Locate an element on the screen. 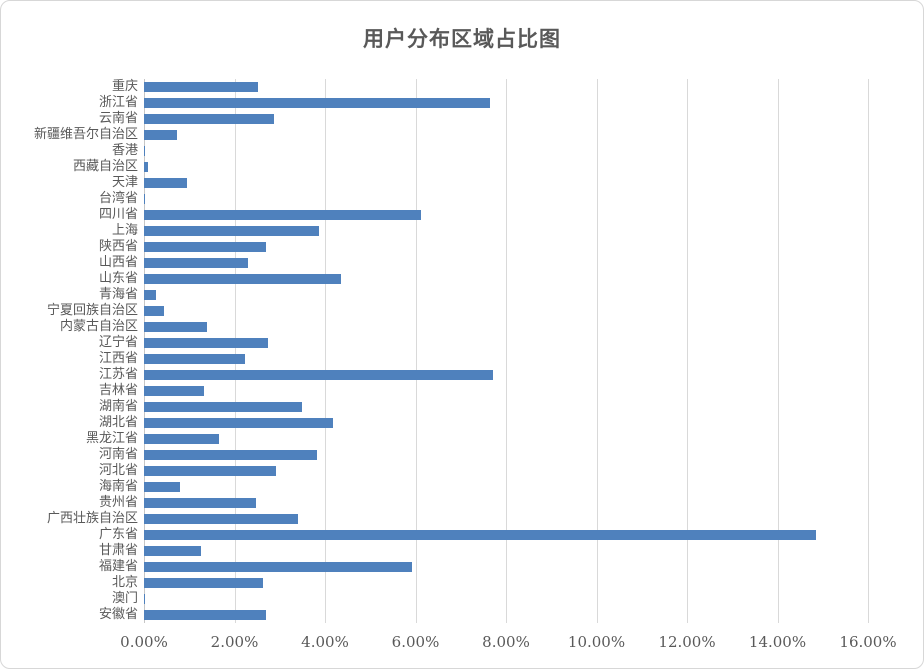 This screenshot has width=924, height=669. category-label: 辽宁省 is located at coordinates (118, 342).